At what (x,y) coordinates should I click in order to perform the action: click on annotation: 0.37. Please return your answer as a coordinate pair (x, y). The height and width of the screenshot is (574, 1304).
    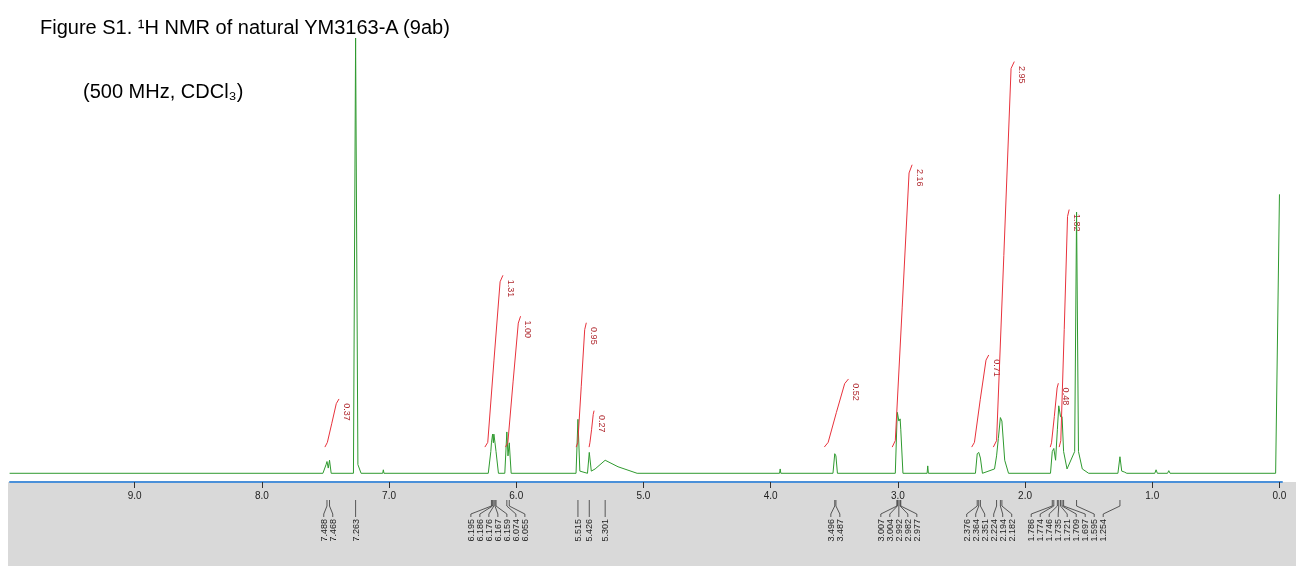
    Looking at the image, I should click on (346, 412).